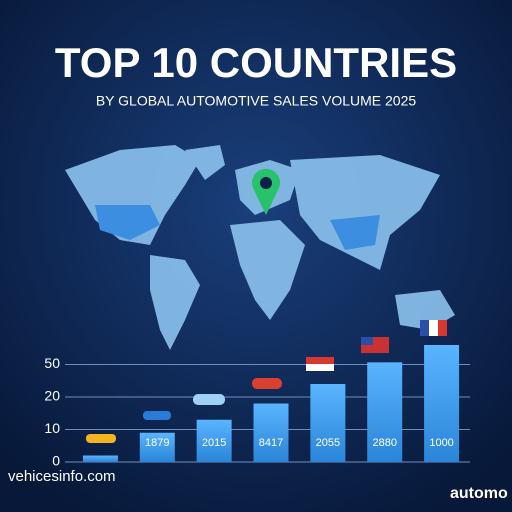 The height and width of the screenshot is (512, 512). Describe the element at coordinates (62, 476) in the screenshot. I see `source: vehicesinfo.com` at that location.